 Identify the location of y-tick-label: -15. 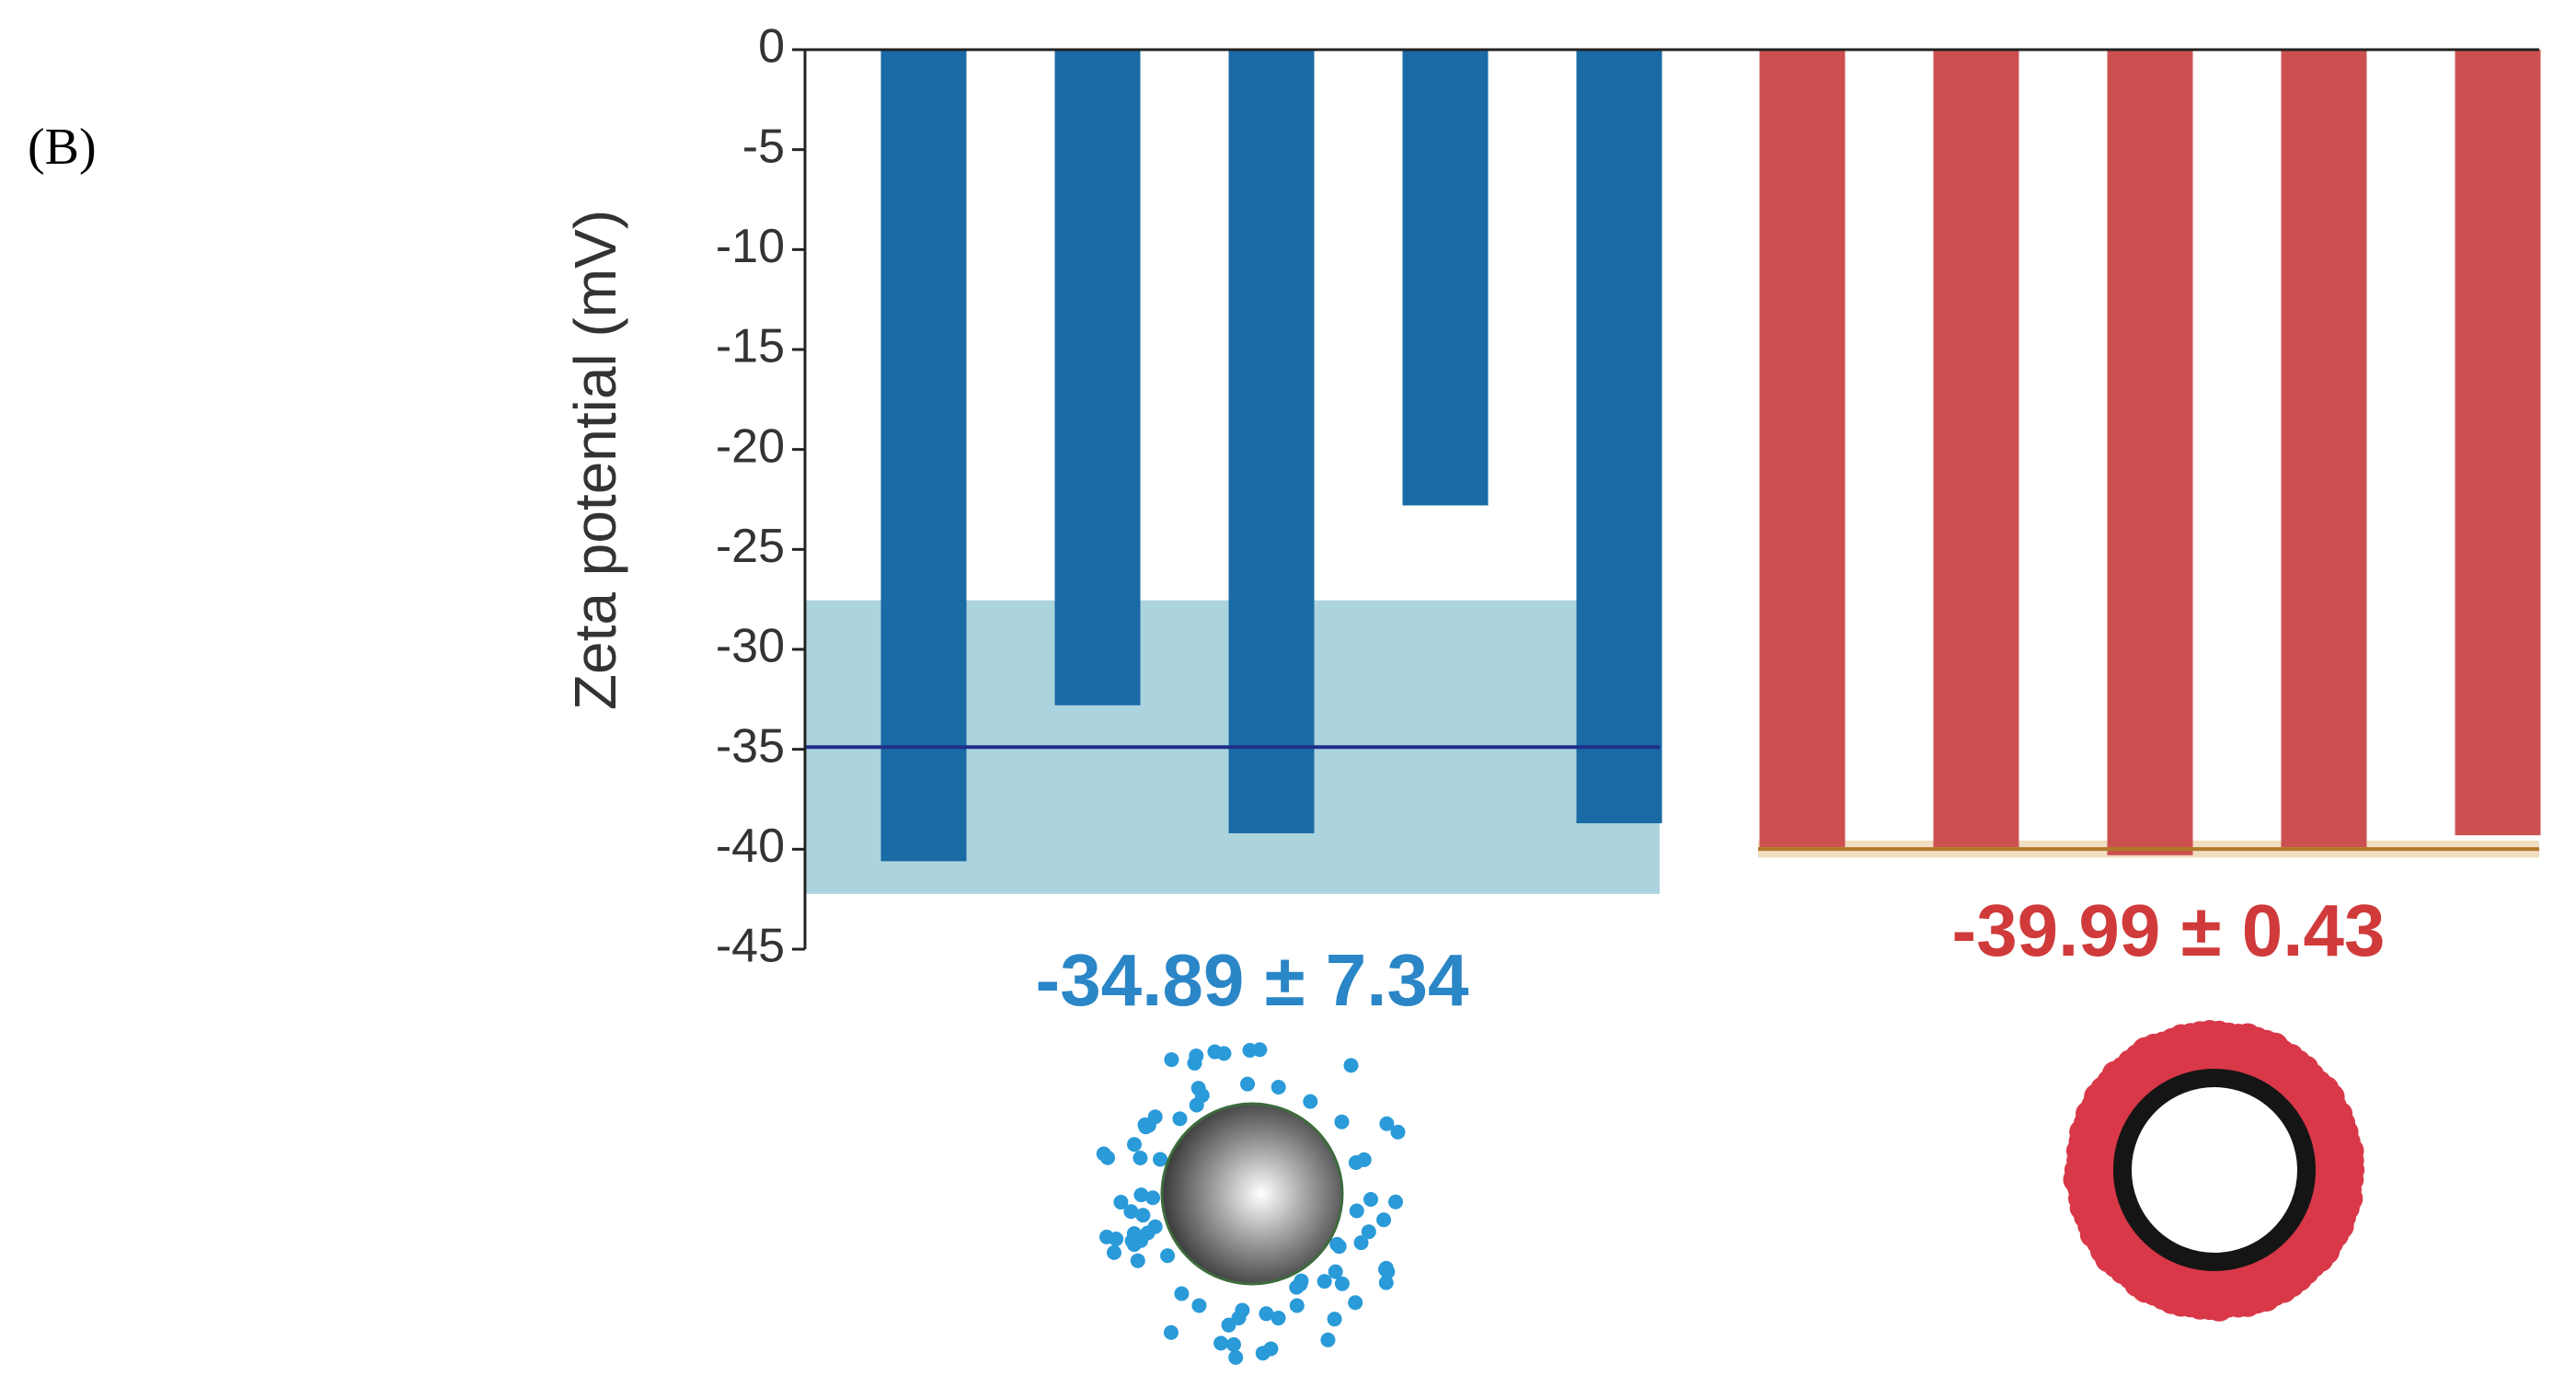
(750, 346).